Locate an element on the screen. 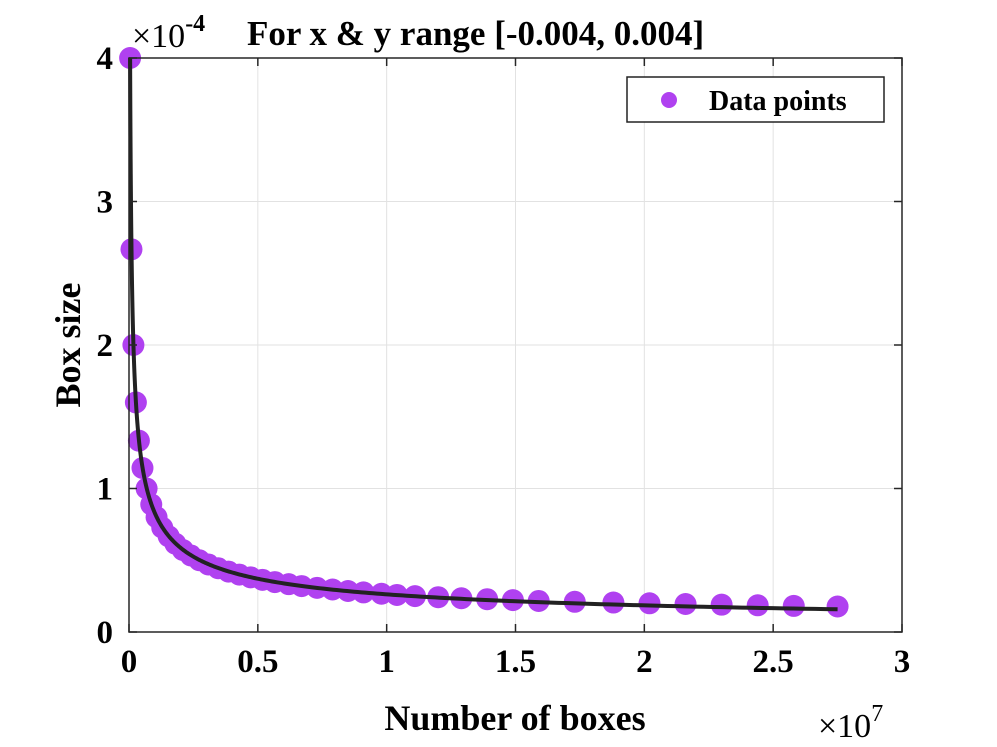 Image resolution: width=997 pixels, height=747 pixels. y-exponent-power: -4 is located at coordinates (195, 24).